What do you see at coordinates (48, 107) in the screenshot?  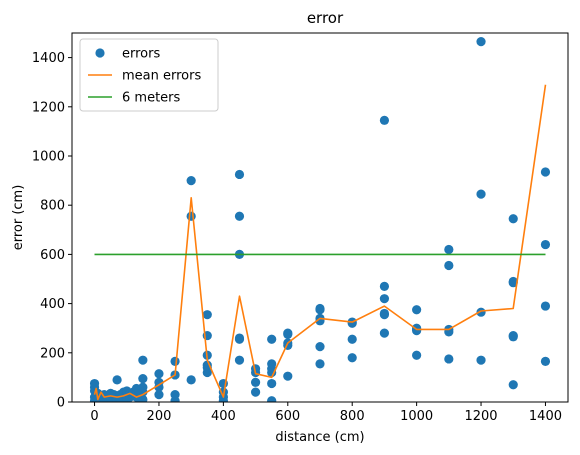 I see `y-tick-label: 1200` at bounding box center [48, 107].